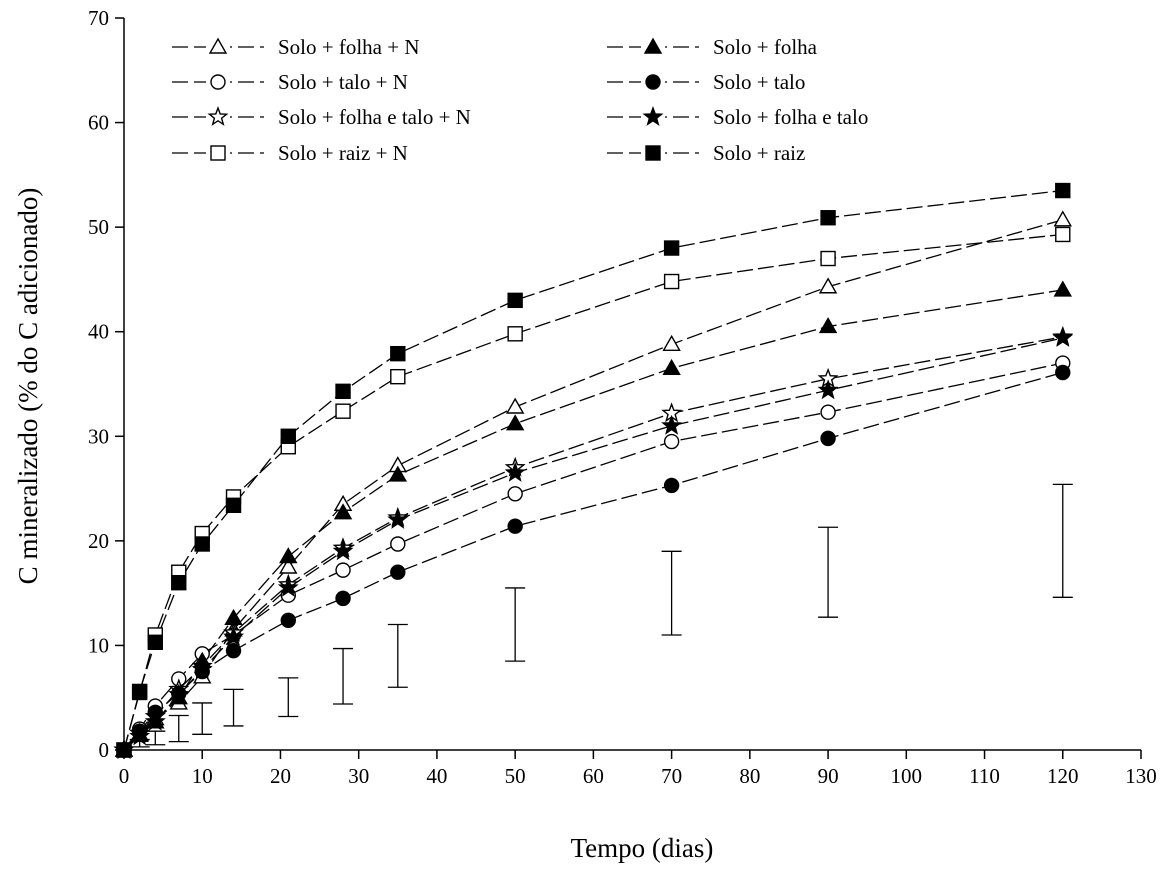 The image size is (1173, 874). Describe the element at coordinates (290, 82) in the screenshot. I see `legend-item: Solo + talo + N` at that location.